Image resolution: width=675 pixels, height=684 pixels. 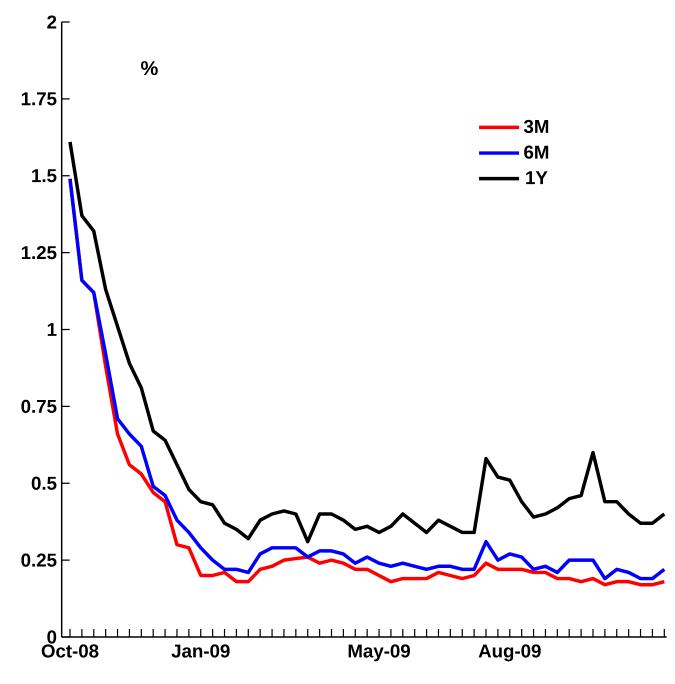 I want to click on y-tick-label: 0.75, so click(x=38, y=406).